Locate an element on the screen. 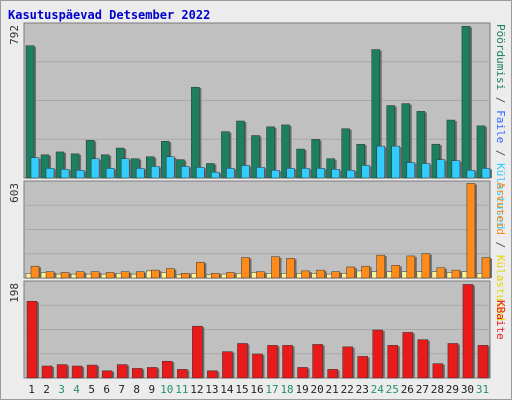  x-tick-day-19: 19 is located at coordinates (301, 389).